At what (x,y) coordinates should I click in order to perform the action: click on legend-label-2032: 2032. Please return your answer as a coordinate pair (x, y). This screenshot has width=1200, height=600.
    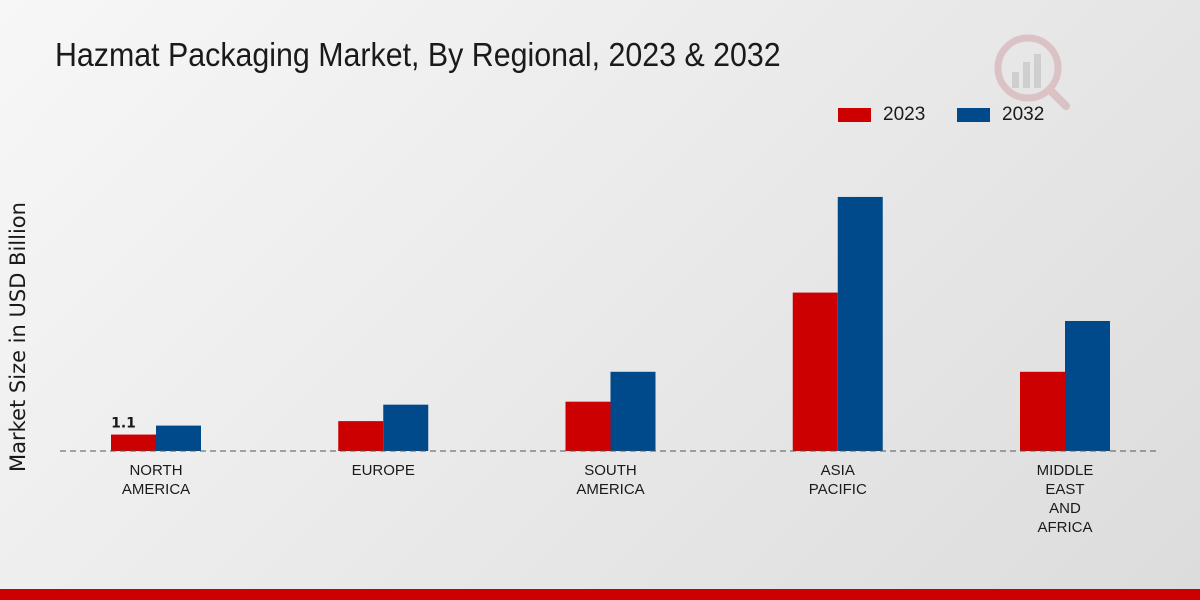
    Looking at the image, I should click on (1023, 114).